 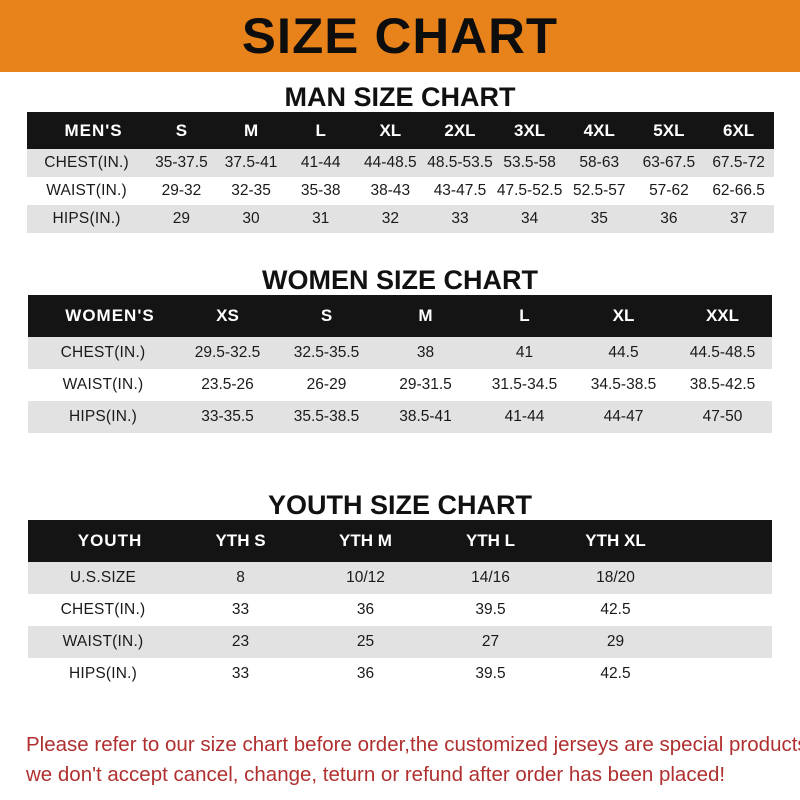 What do you see at coordinates (669, 162) in the screenshot?
I see `men-measurement-value: 63-67.5` at bounding box center [669, 162].